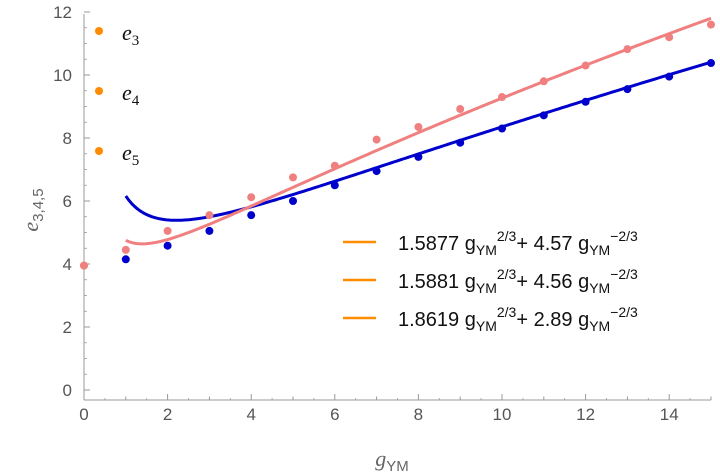 This screenshot has height=474, width=720. Describe the element at coordinates (130, 154) in the screenshot. I see `svg-text: e5` at that location.